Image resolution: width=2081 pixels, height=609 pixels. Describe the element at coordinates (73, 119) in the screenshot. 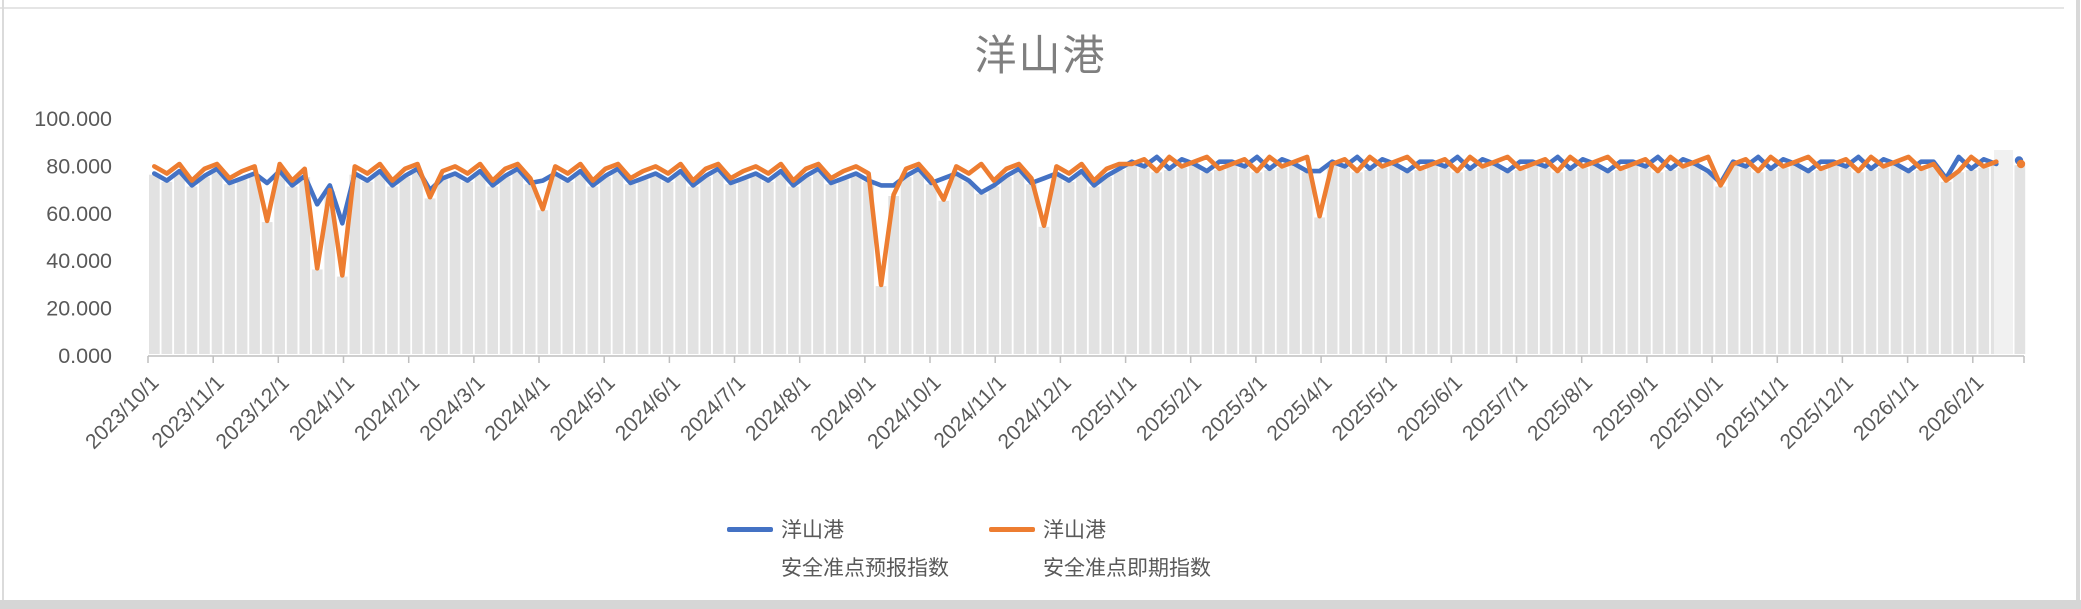

I see `y-axis-tick-label: 100.000` at that location.